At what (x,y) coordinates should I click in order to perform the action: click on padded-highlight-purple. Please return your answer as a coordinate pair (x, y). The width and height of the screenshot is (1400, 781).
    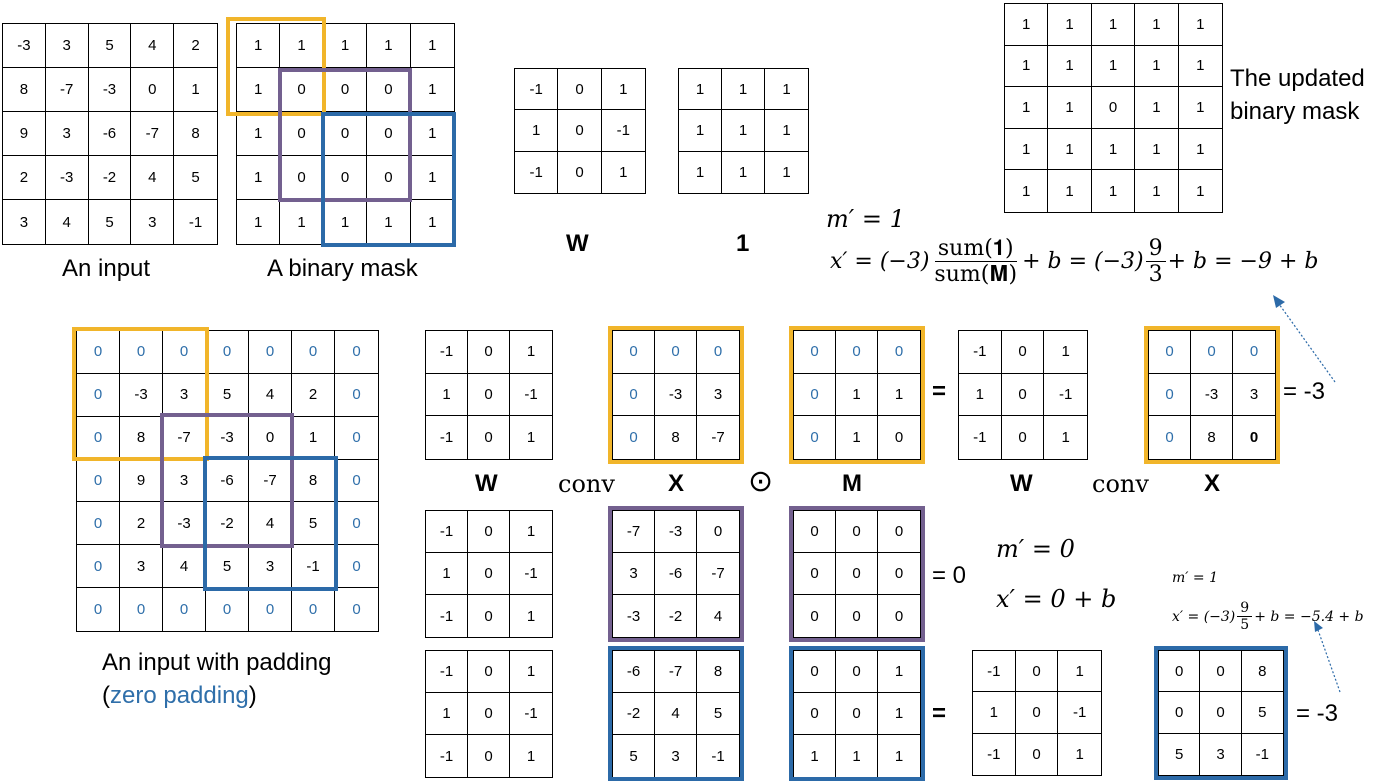
    Looking at the image, I should click on (227, 480).